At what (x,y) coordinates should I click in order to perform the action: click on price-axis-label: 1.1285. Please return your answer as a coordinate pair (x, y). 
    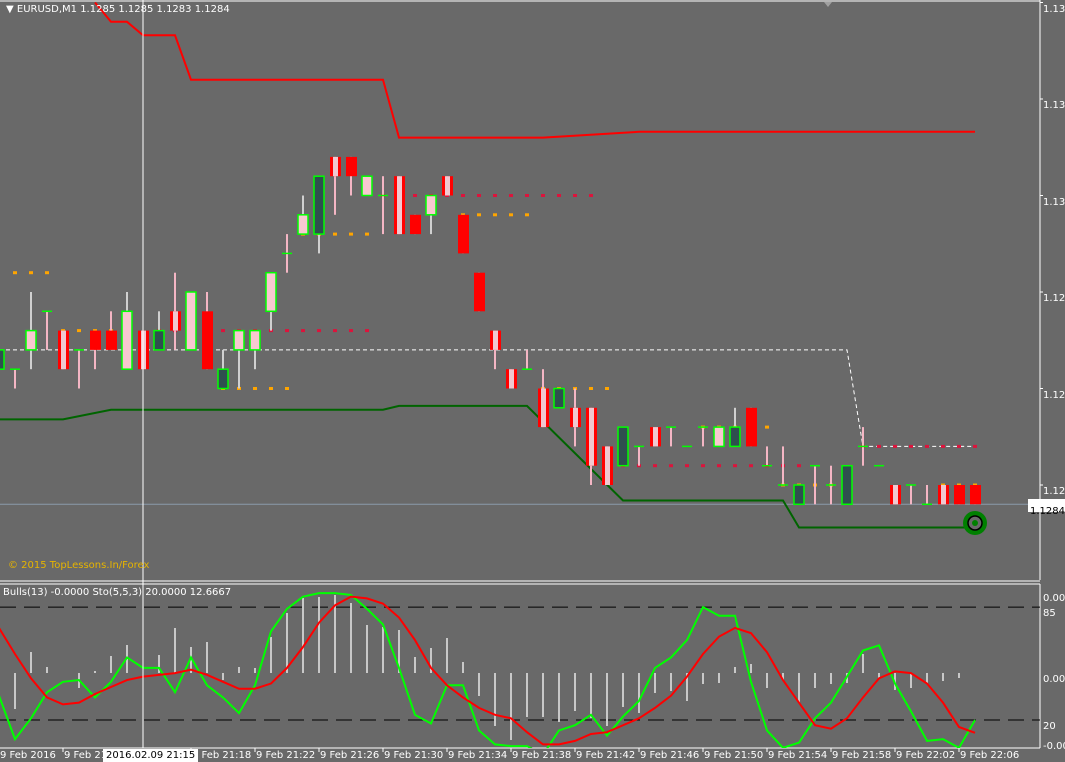
    Looking at the image, I should click on (1054, 488).